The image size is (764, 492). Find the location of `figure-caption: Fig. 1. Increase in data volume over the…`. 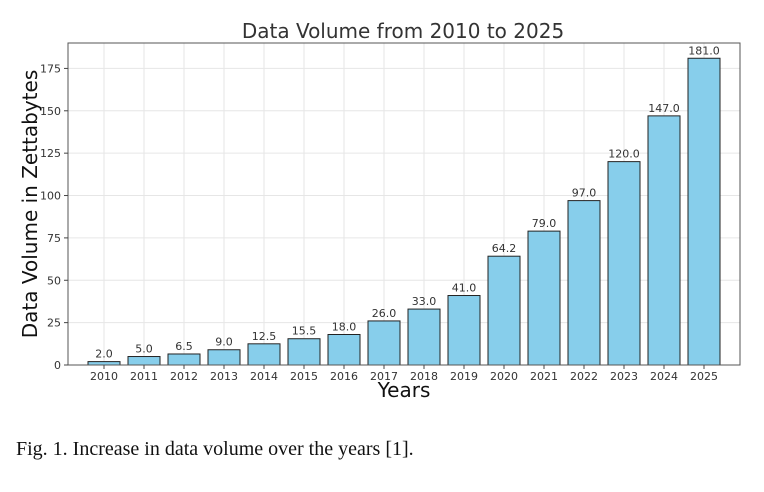

figure-caption: Fig. 1. Increase in data volume over the… is located at coordinates (215, 449).